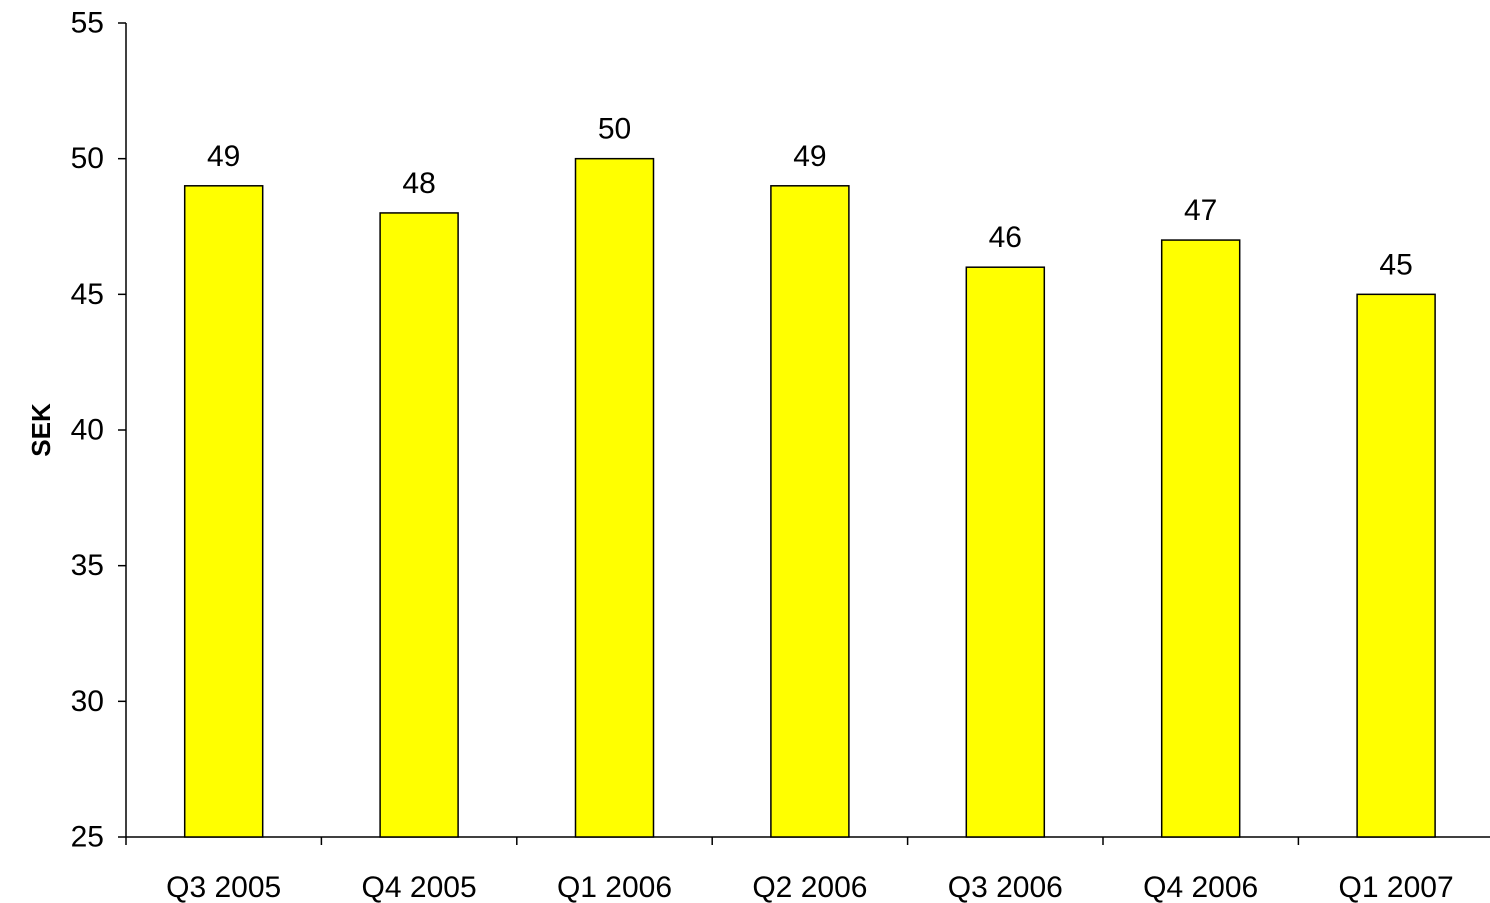 The height and width of the screenshot is (903, 1490). What do you see at coordinates (1200, 887) in the screenshot?
I see `x-category-label: Q4 2006` at bounding box center [1200, 887].